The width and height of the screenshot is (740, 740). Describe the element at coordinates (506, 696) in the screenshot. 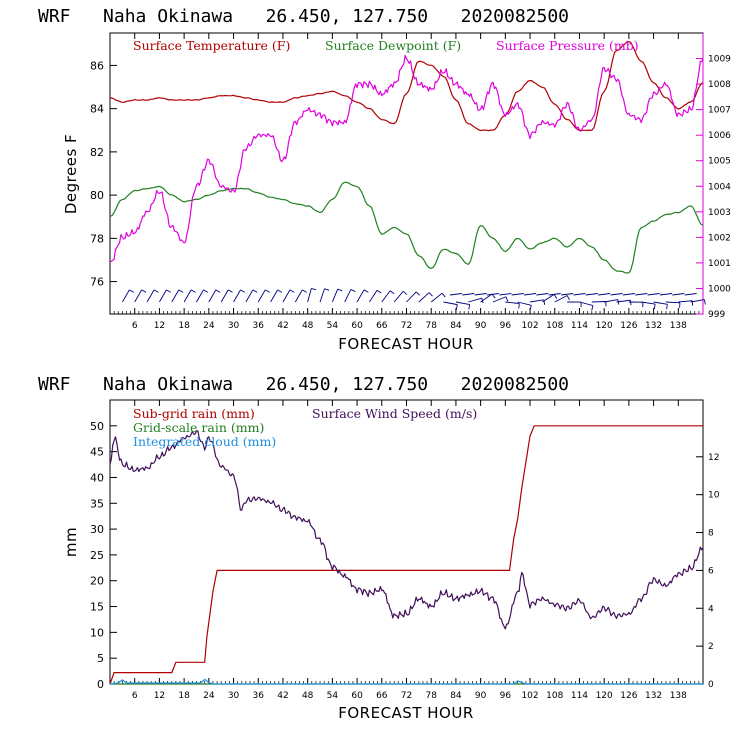

I see `x-tick-label: 96` at that location.